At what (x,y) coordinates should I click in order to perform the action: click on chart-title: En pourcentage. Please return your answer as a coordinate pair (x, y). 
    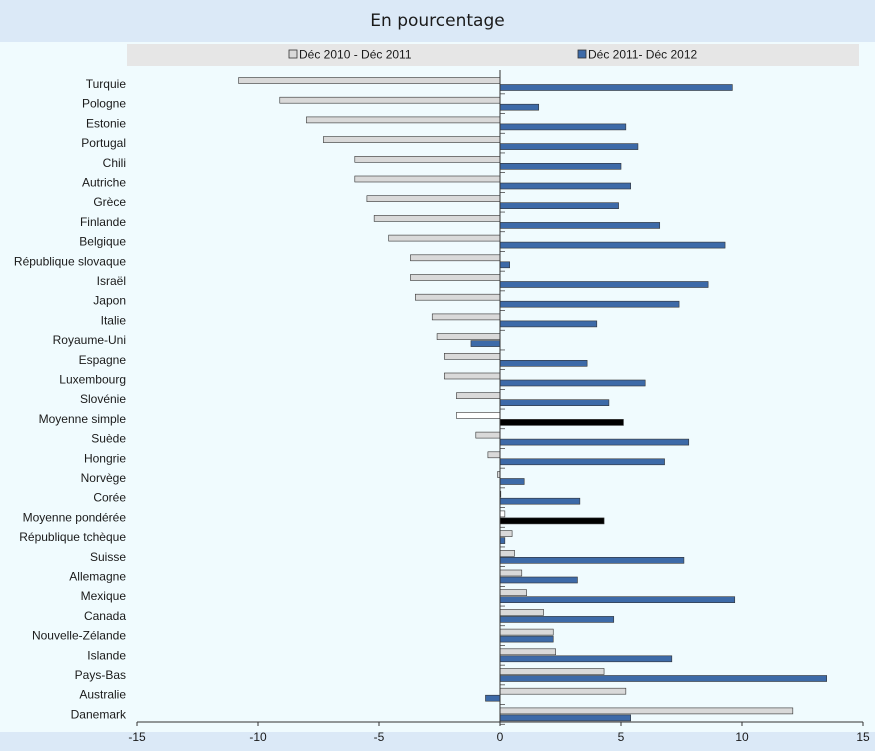
    Looking at the image, I should click on (437, 21).